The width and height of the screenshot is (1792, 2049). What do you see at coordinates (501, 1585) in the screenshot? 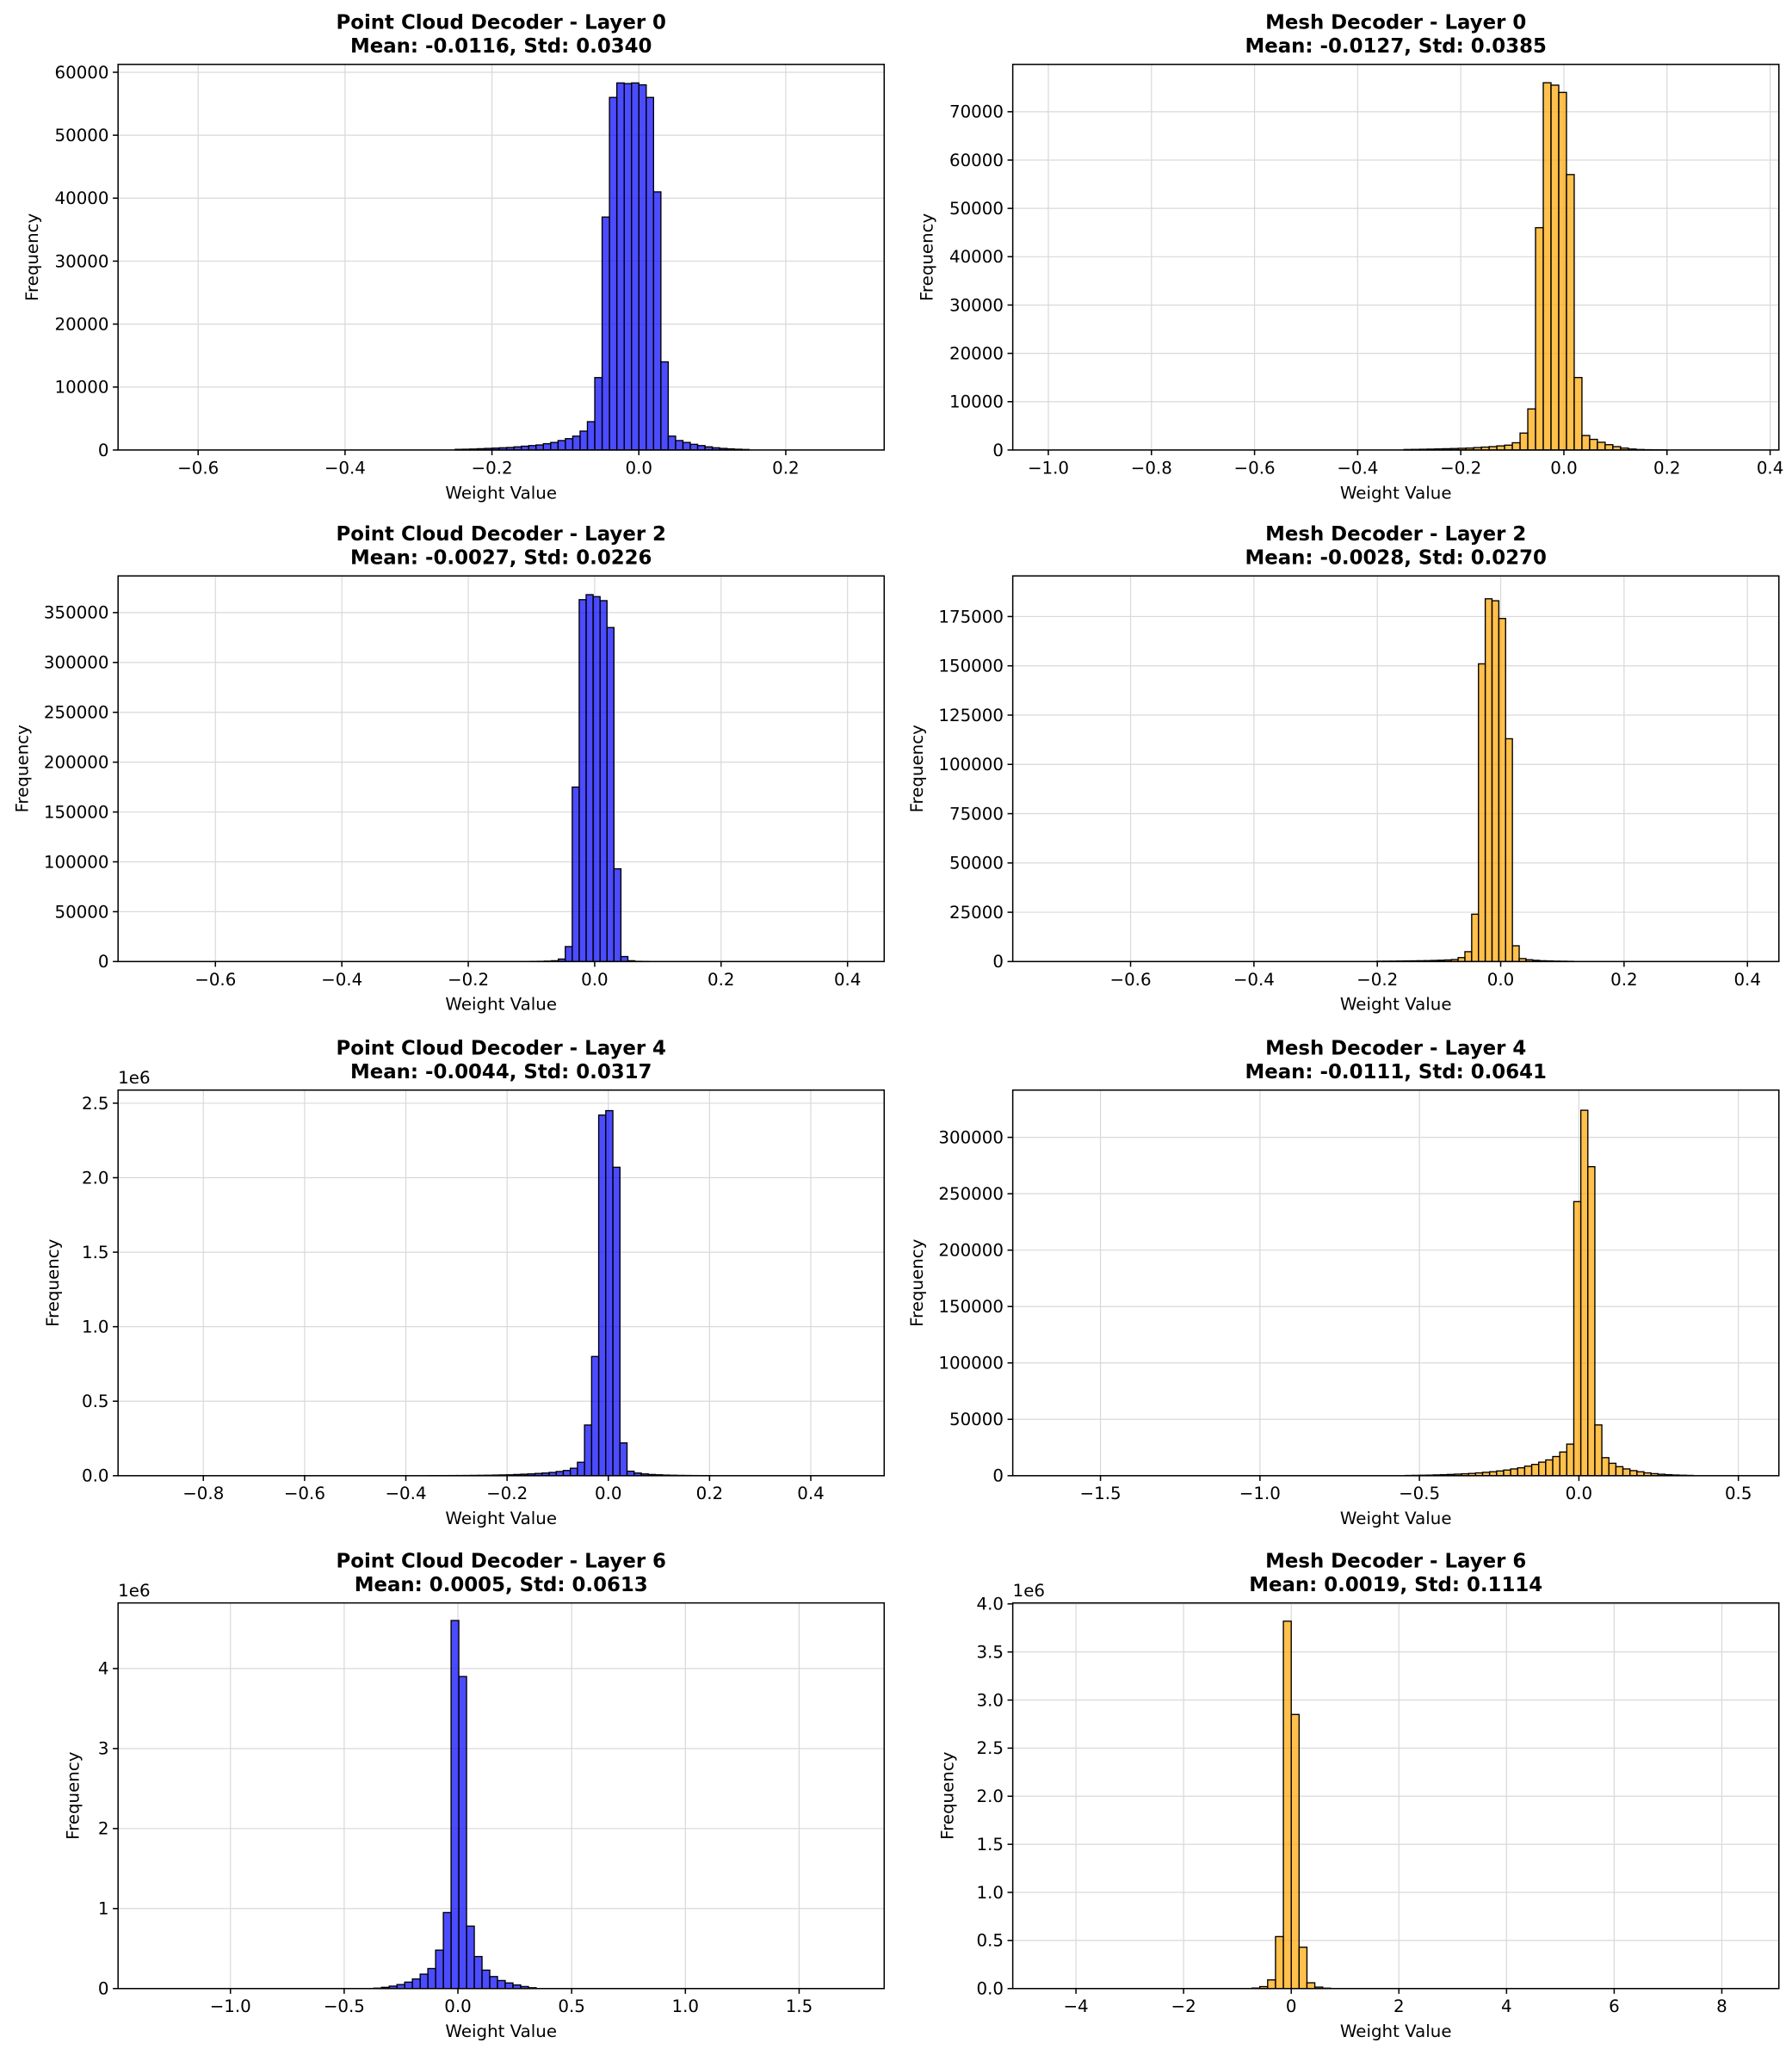
I see `chart-subtitle: Mean: 0.0005, Std: 0.0613` at bounding box center [501, 1585].